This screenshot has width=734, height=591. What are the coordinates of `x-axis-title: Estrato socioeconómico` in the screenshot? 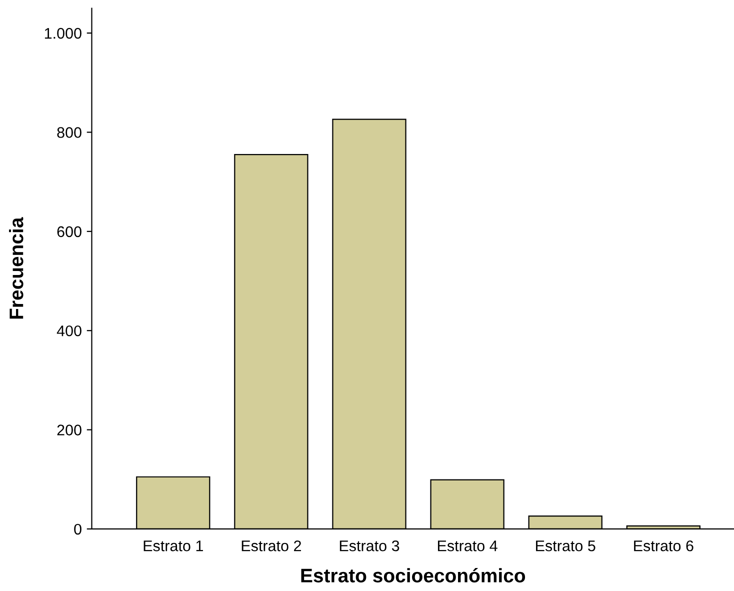 It's located at (413, 575).